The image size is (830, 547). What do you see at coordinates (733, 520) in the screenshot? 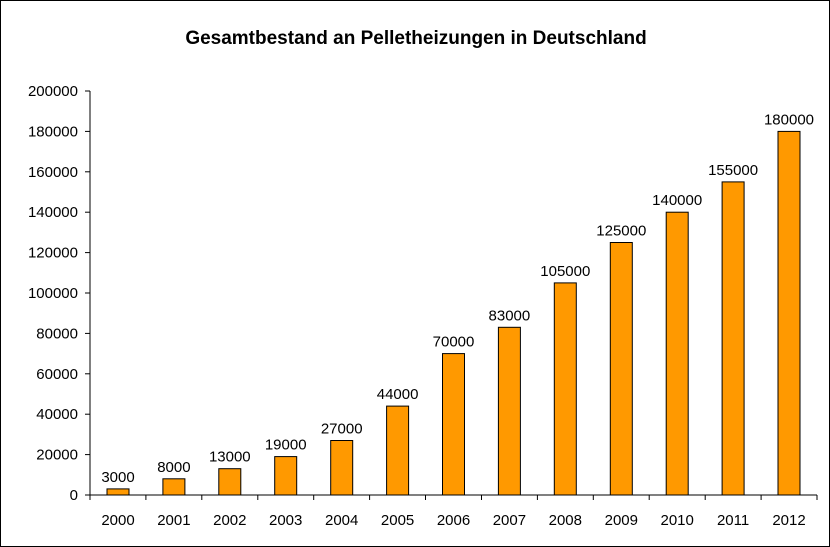
I see `x-tick-label-2011: 2011` at bounding box center [733, 520].